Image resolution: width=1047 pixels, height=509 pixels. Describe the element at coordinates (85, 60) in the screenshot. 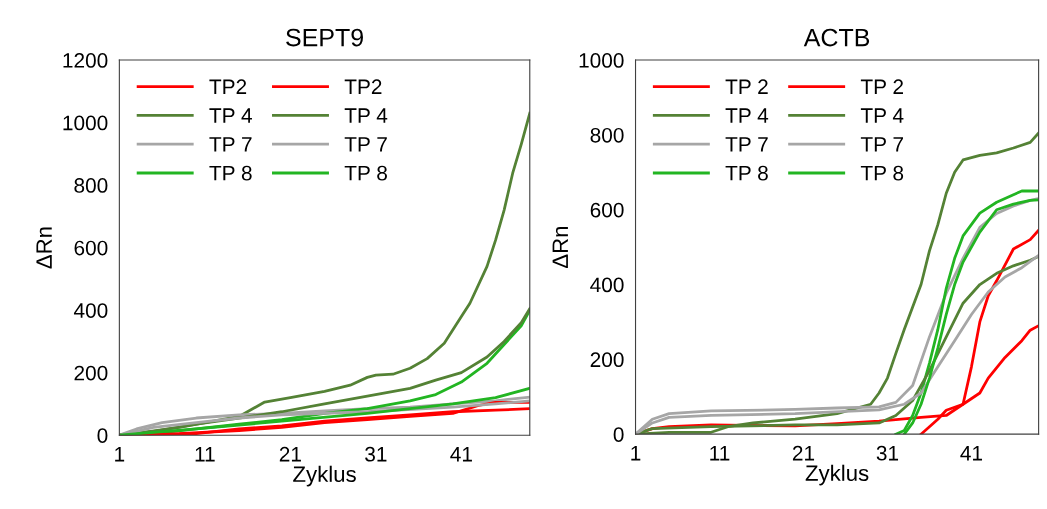

I see `y-tick-label: 1200` at that location.